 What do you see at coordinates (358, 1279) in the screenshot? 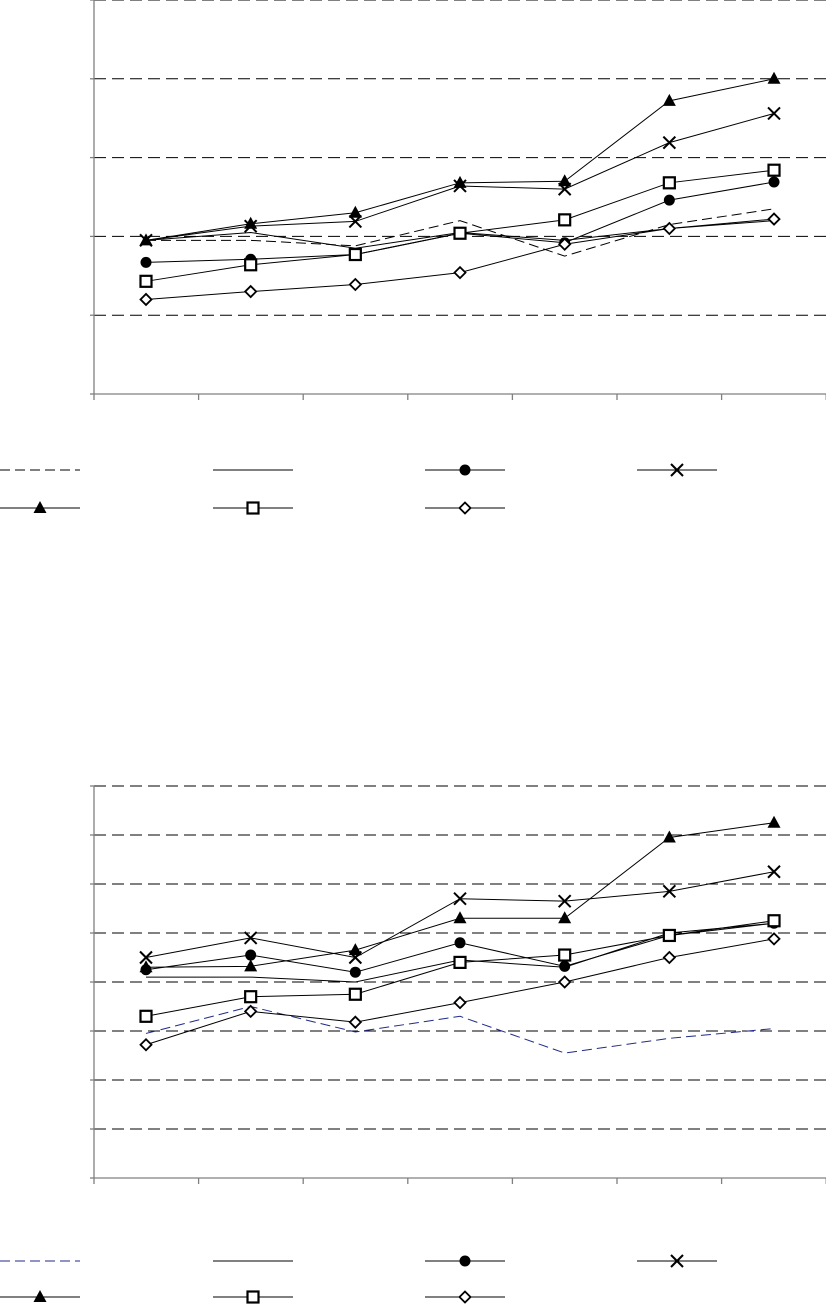
I see `chart-2-legend` at bounding box center [358, 1279].